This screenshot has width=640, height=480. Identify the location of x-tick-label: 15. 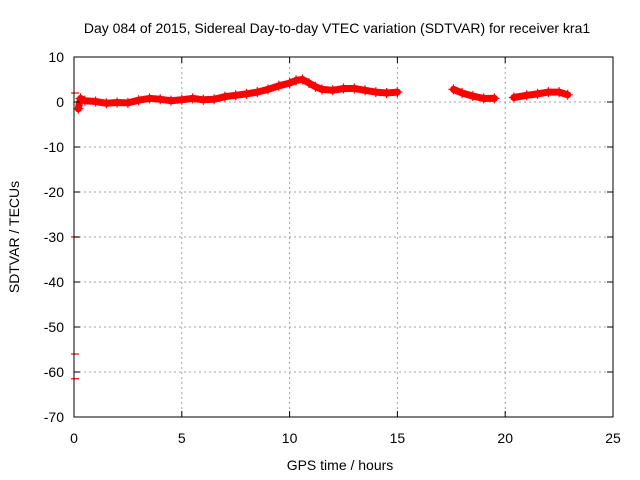
(398, 438).